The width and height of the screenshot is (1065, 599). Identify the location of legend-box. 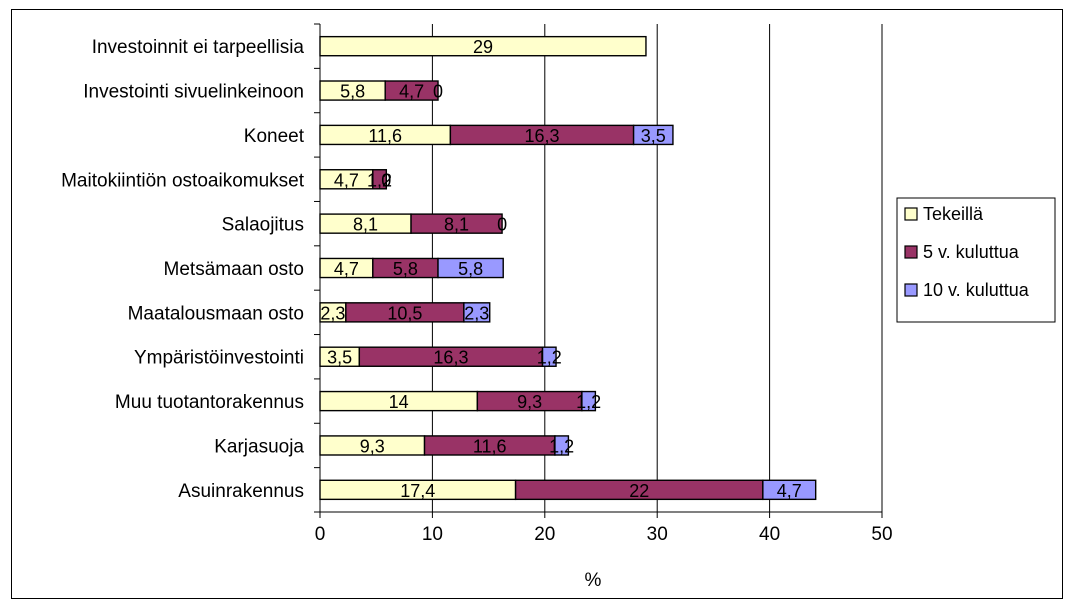
(976, 260).